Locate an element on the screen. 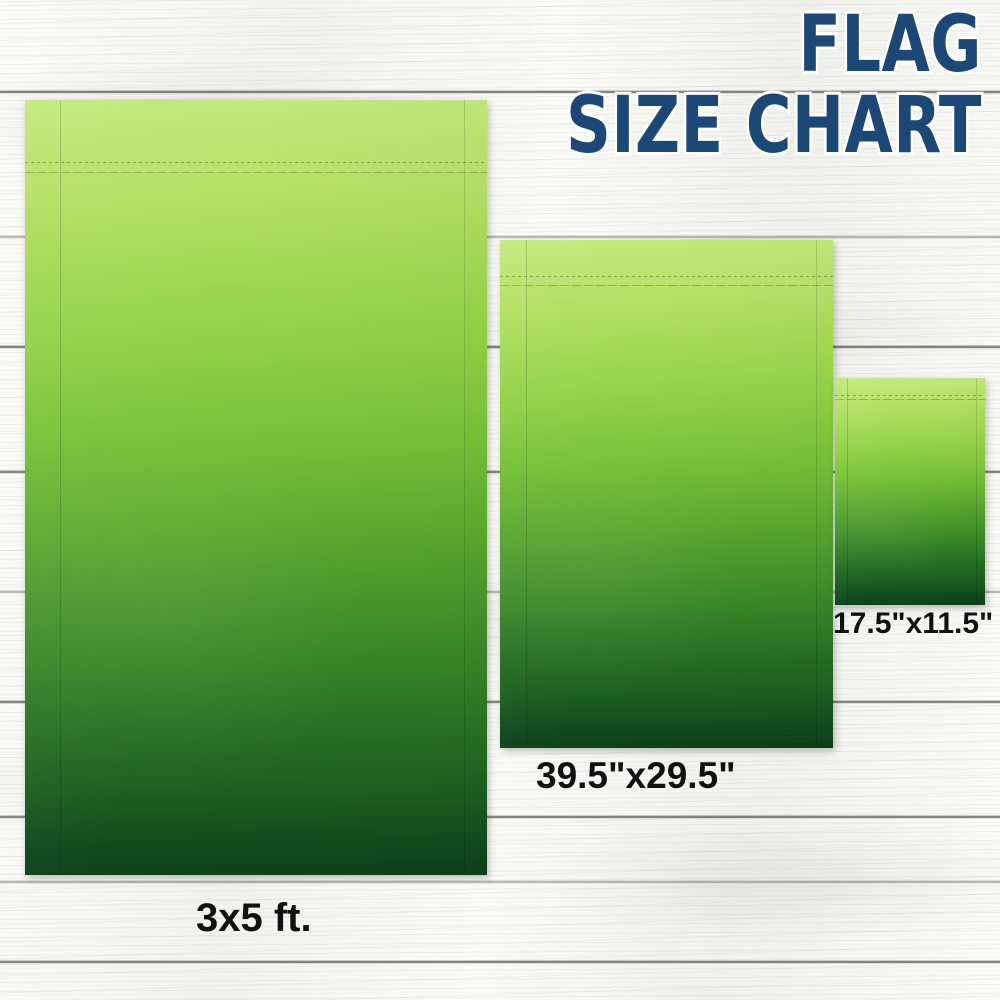  flag-sheen is located at coordinates (910, 491).